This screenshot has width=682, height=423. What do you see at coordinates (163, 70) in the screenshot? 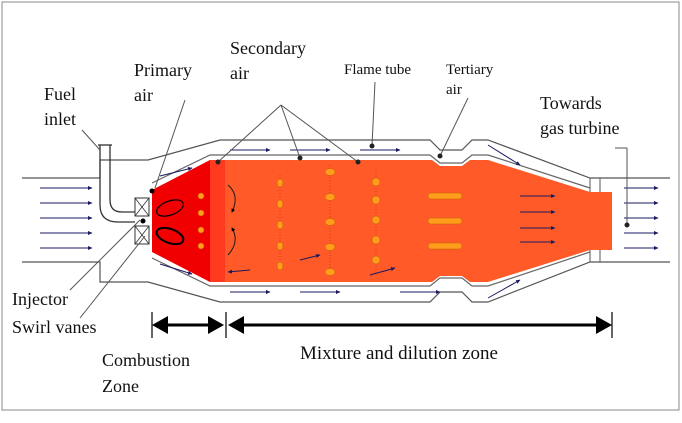
I see `primary-air-label-1: Primary` at bounding box center [163, 70].